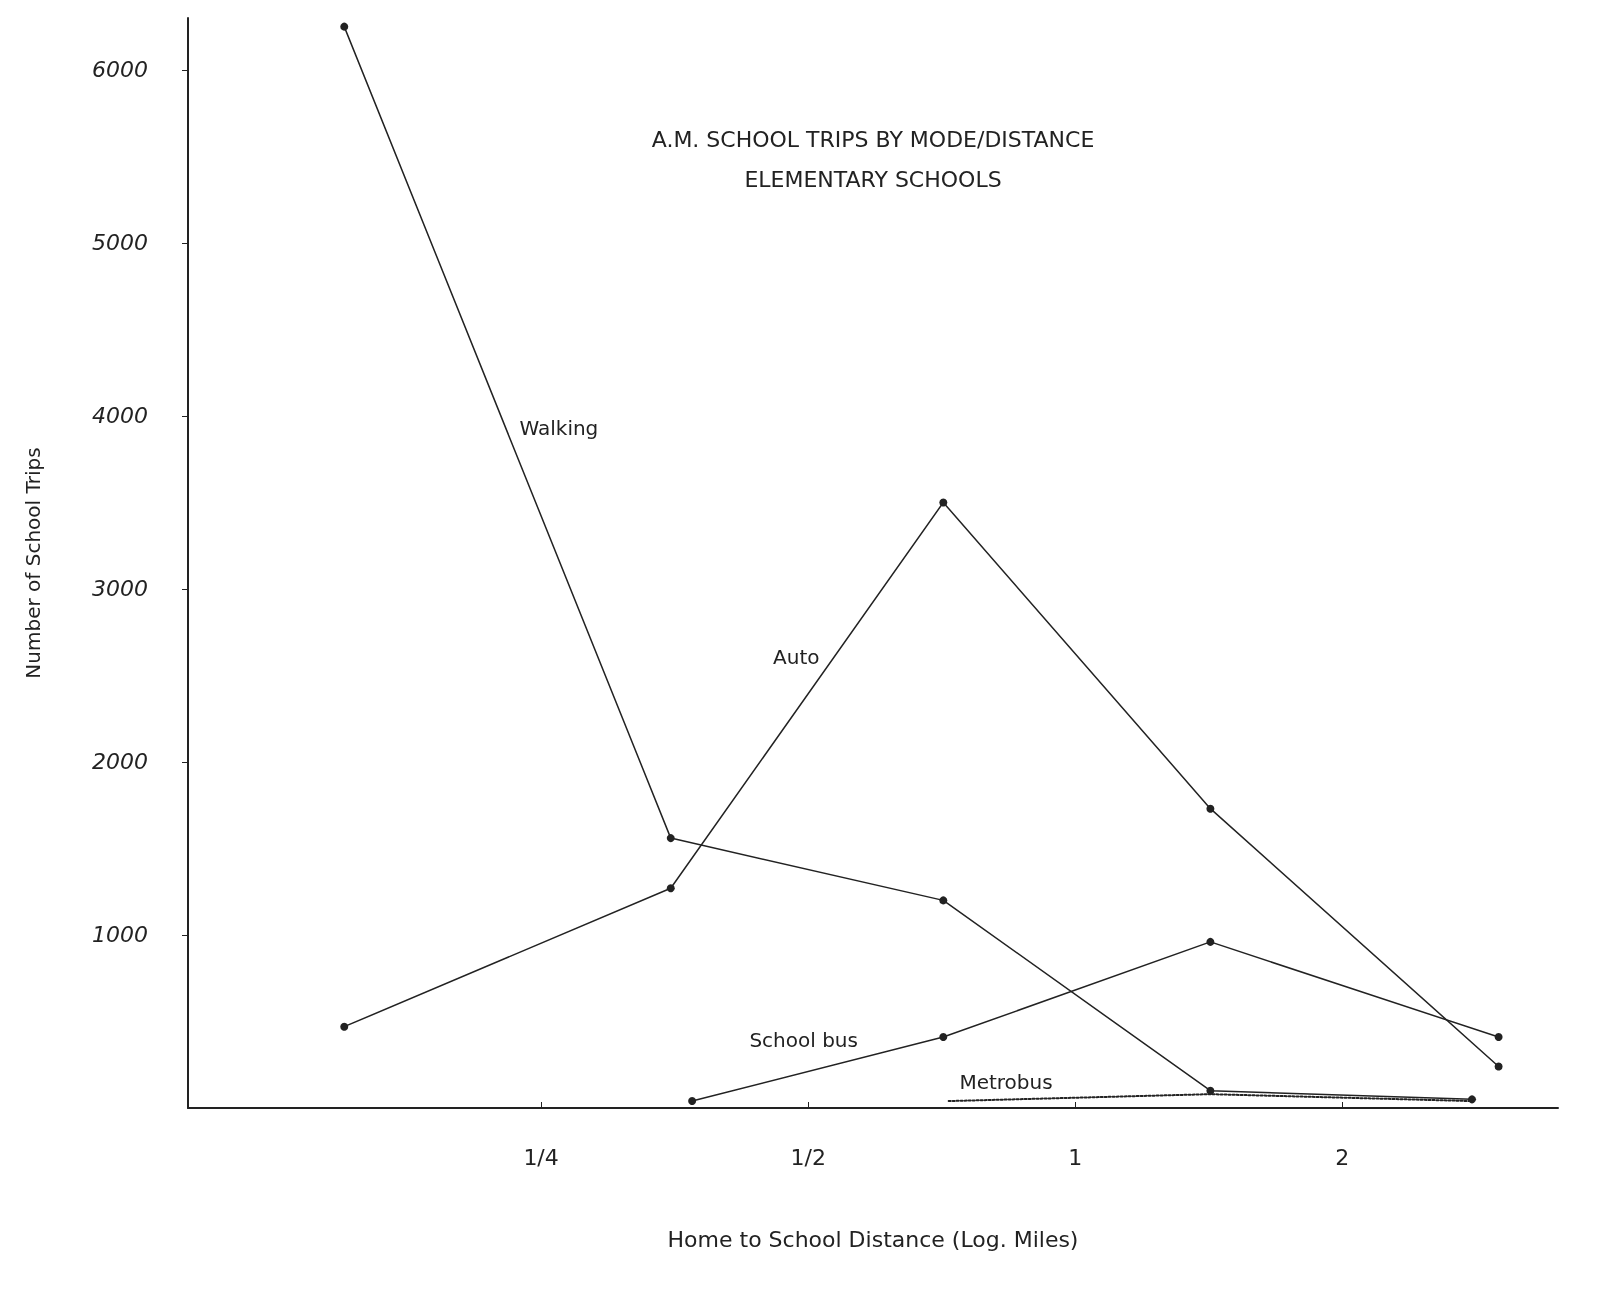 The height and width of the screenshot is (1295, 1624). I want to click on series-label: Walking, so click(559, 428).